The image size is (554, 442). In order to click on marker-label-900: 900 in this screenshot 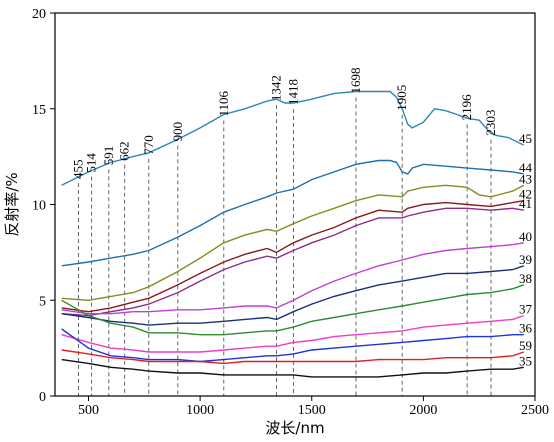, I will do `click(177, 132)`.